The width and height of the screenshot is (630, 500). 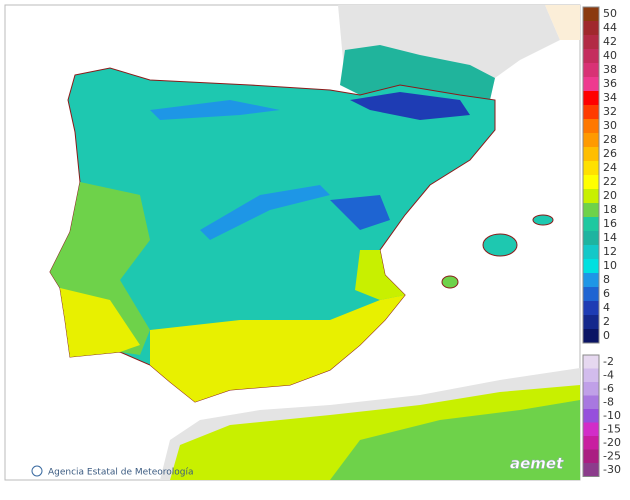 What do you see at coordinates (610, 27) in the screenshot?
I see `legend-label: 44` at bounding box center [610, 27].